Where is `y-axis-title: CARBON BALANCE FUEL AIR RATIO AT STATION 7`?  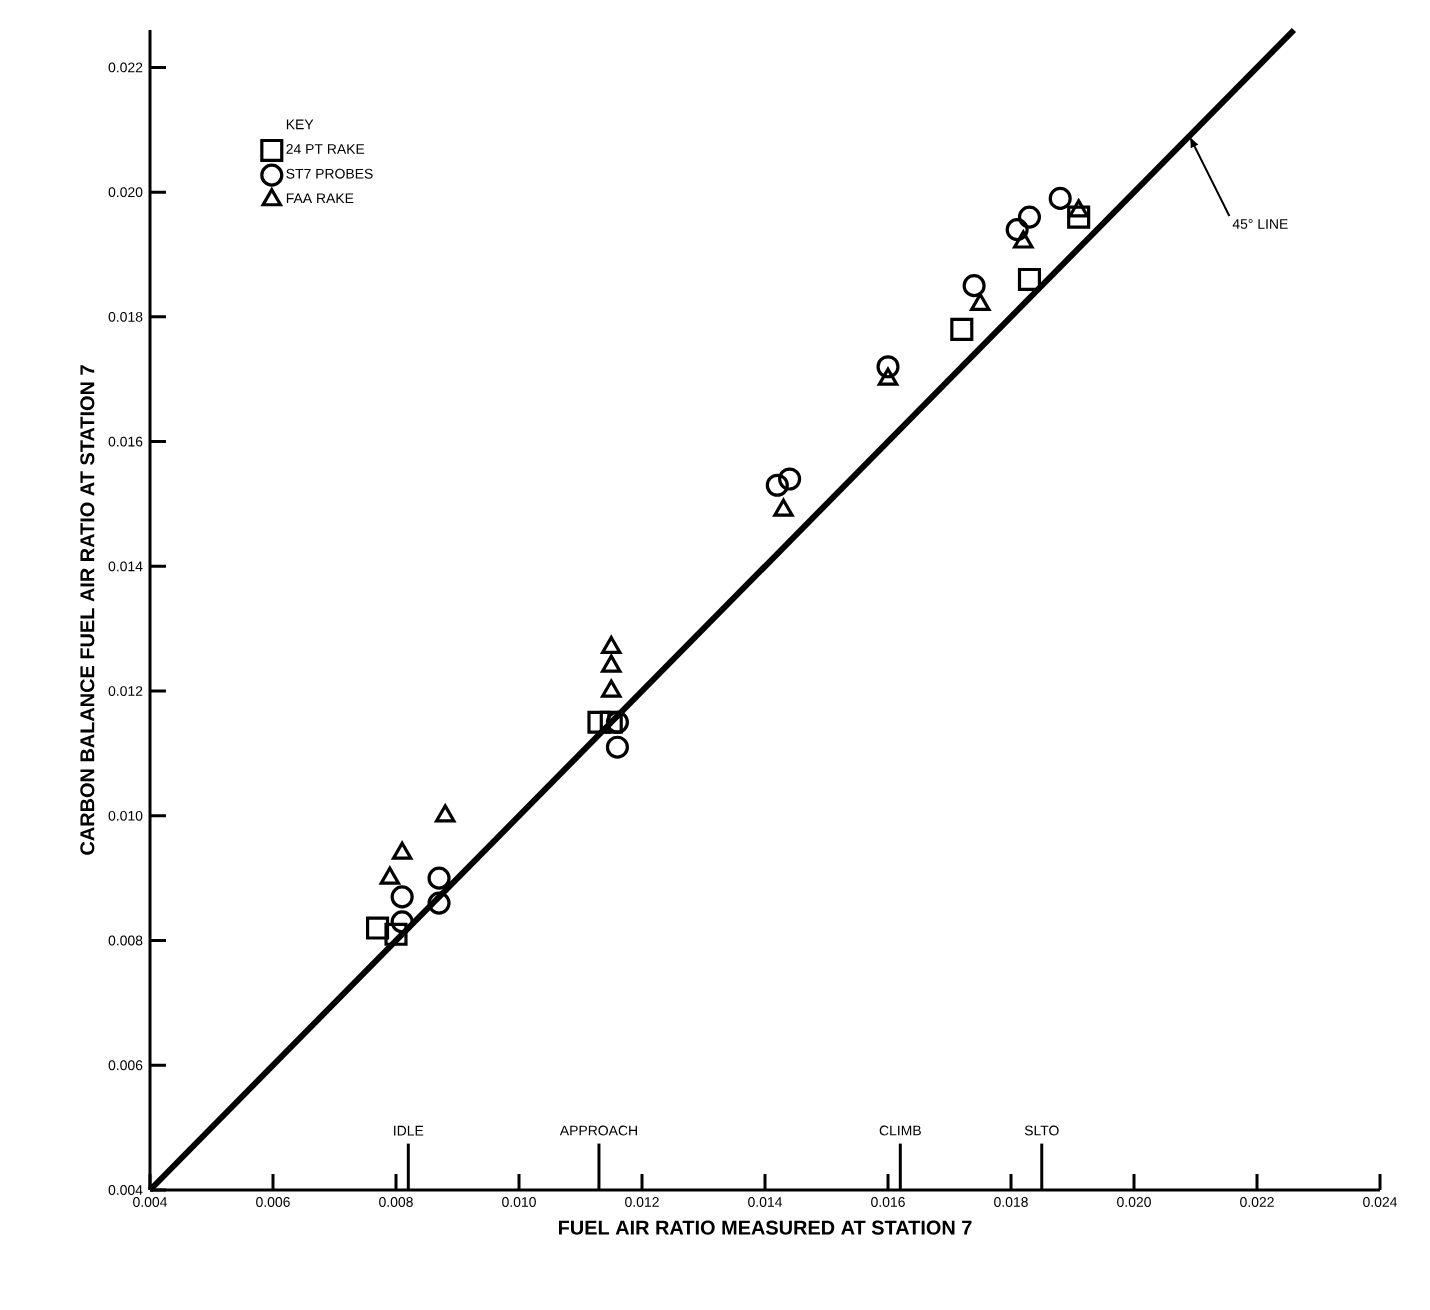 y-axis-title: CARBON BALANCE FUEL AIR RATIO AT STATION 7 is located at coordinates (87, 610).